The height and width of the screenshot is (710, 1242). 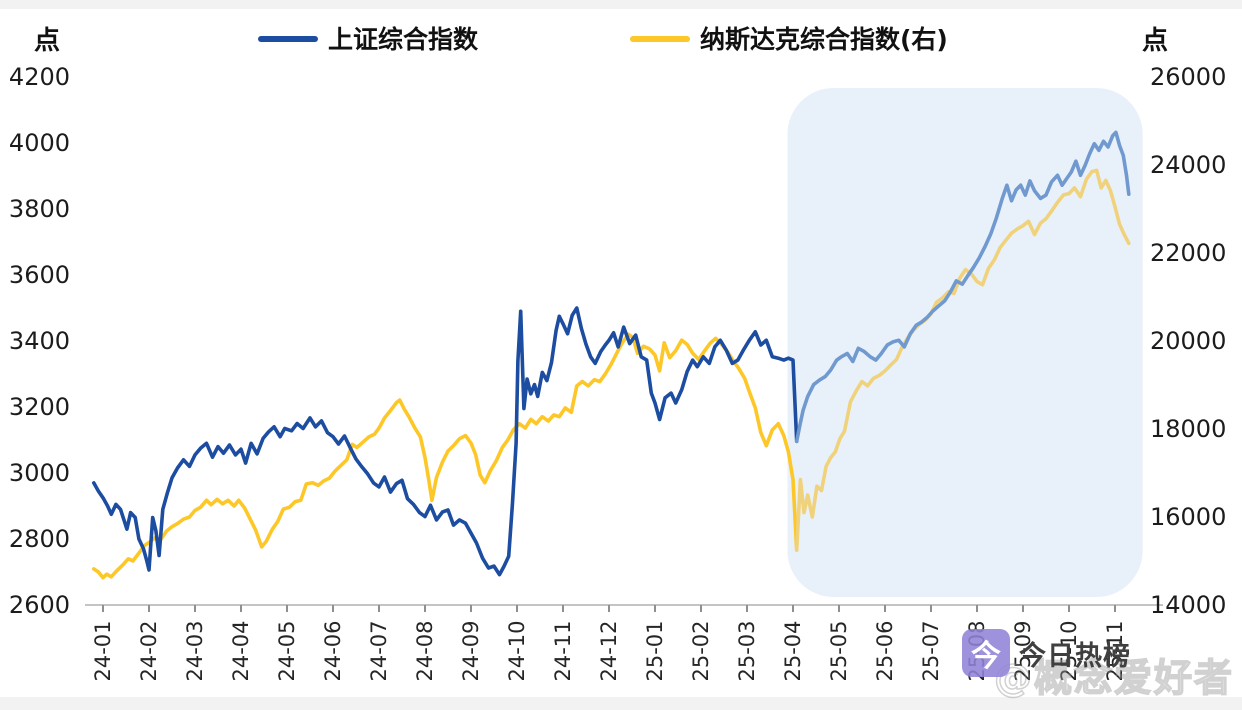 What do you see at coordinates (195, 651) in the screenshot?
I see `x-tick-label: 24-03` at bounding box center [195, 651].